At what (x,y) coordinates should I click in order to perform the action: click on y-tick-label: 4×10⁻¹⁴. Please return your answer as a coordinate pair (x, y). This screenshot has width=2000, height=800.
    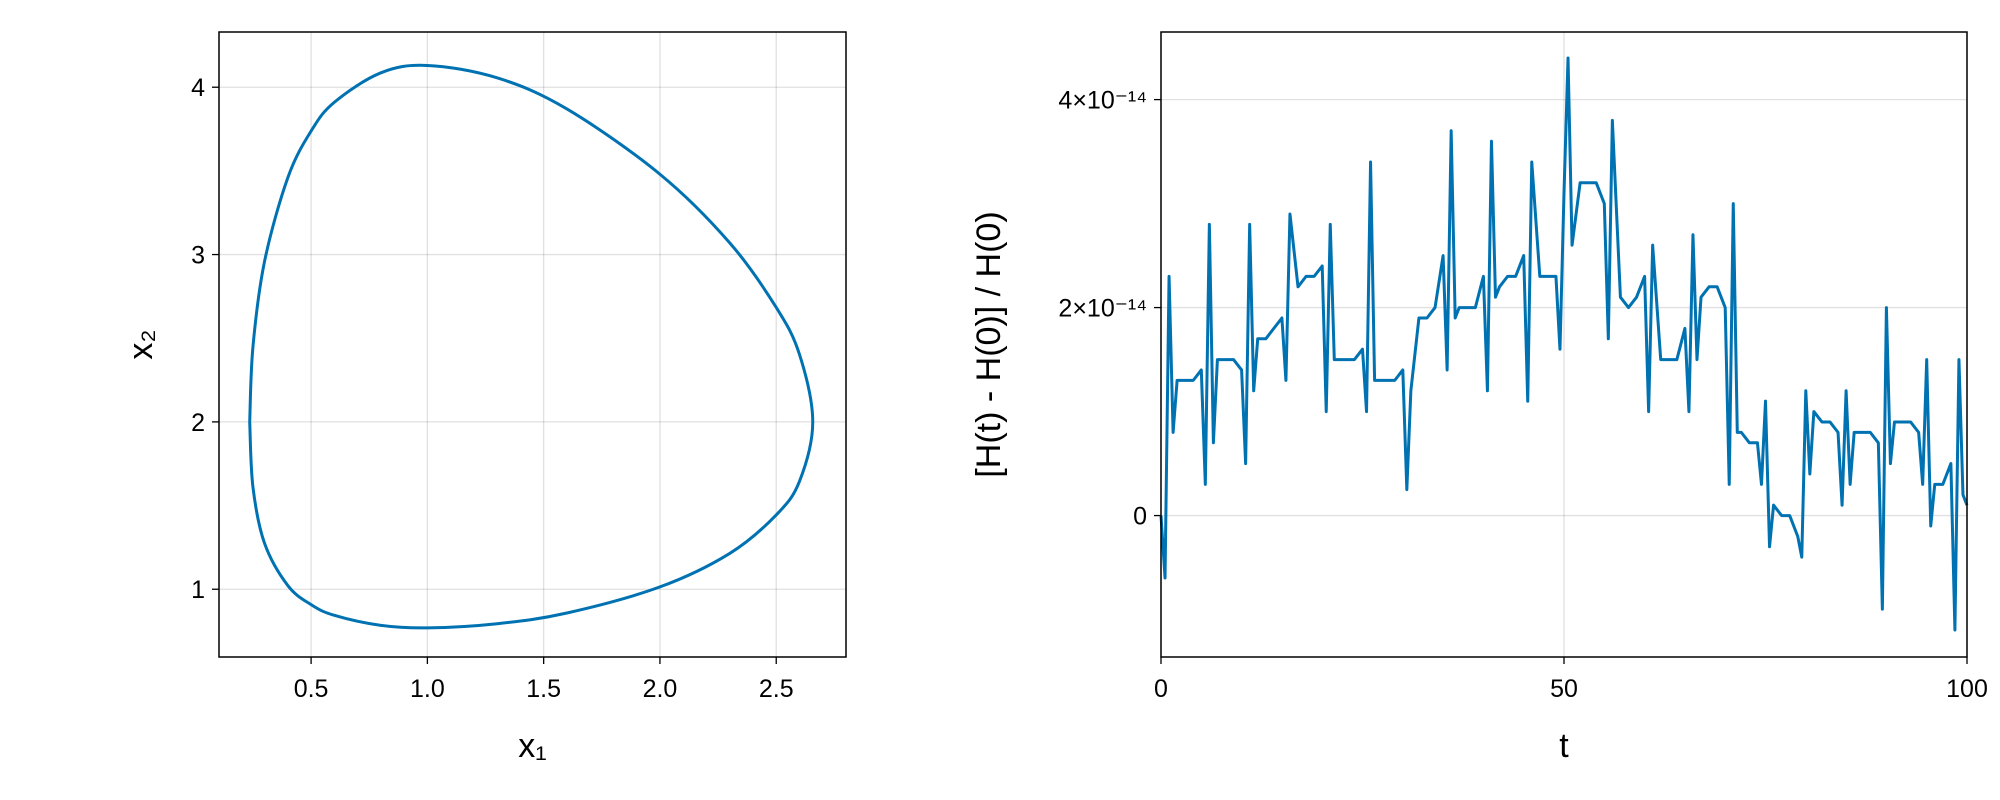
    Looking at the image, I should click on (1102, 101).